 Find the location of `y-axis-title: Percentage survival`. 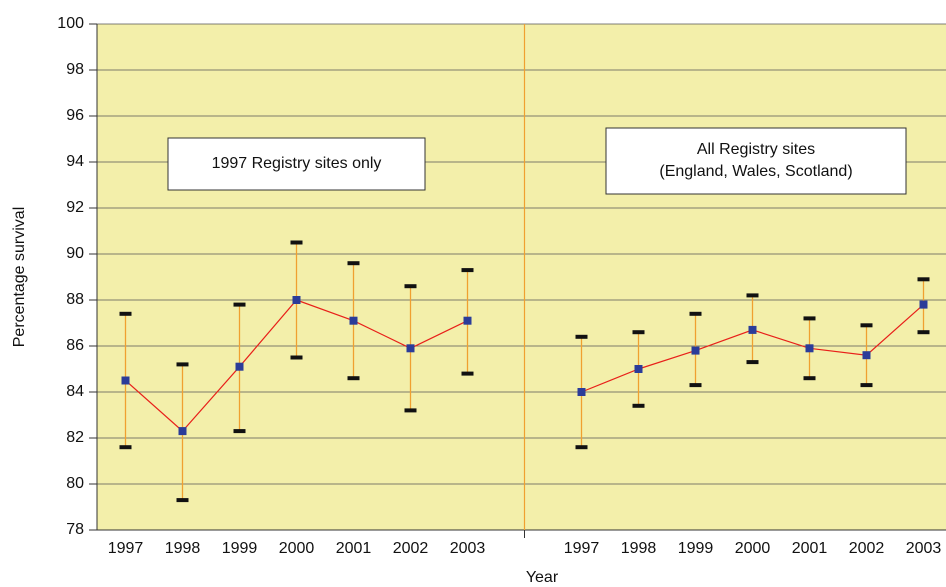

y-axis-title: Percentage survival is located at coordinates (19, 277).